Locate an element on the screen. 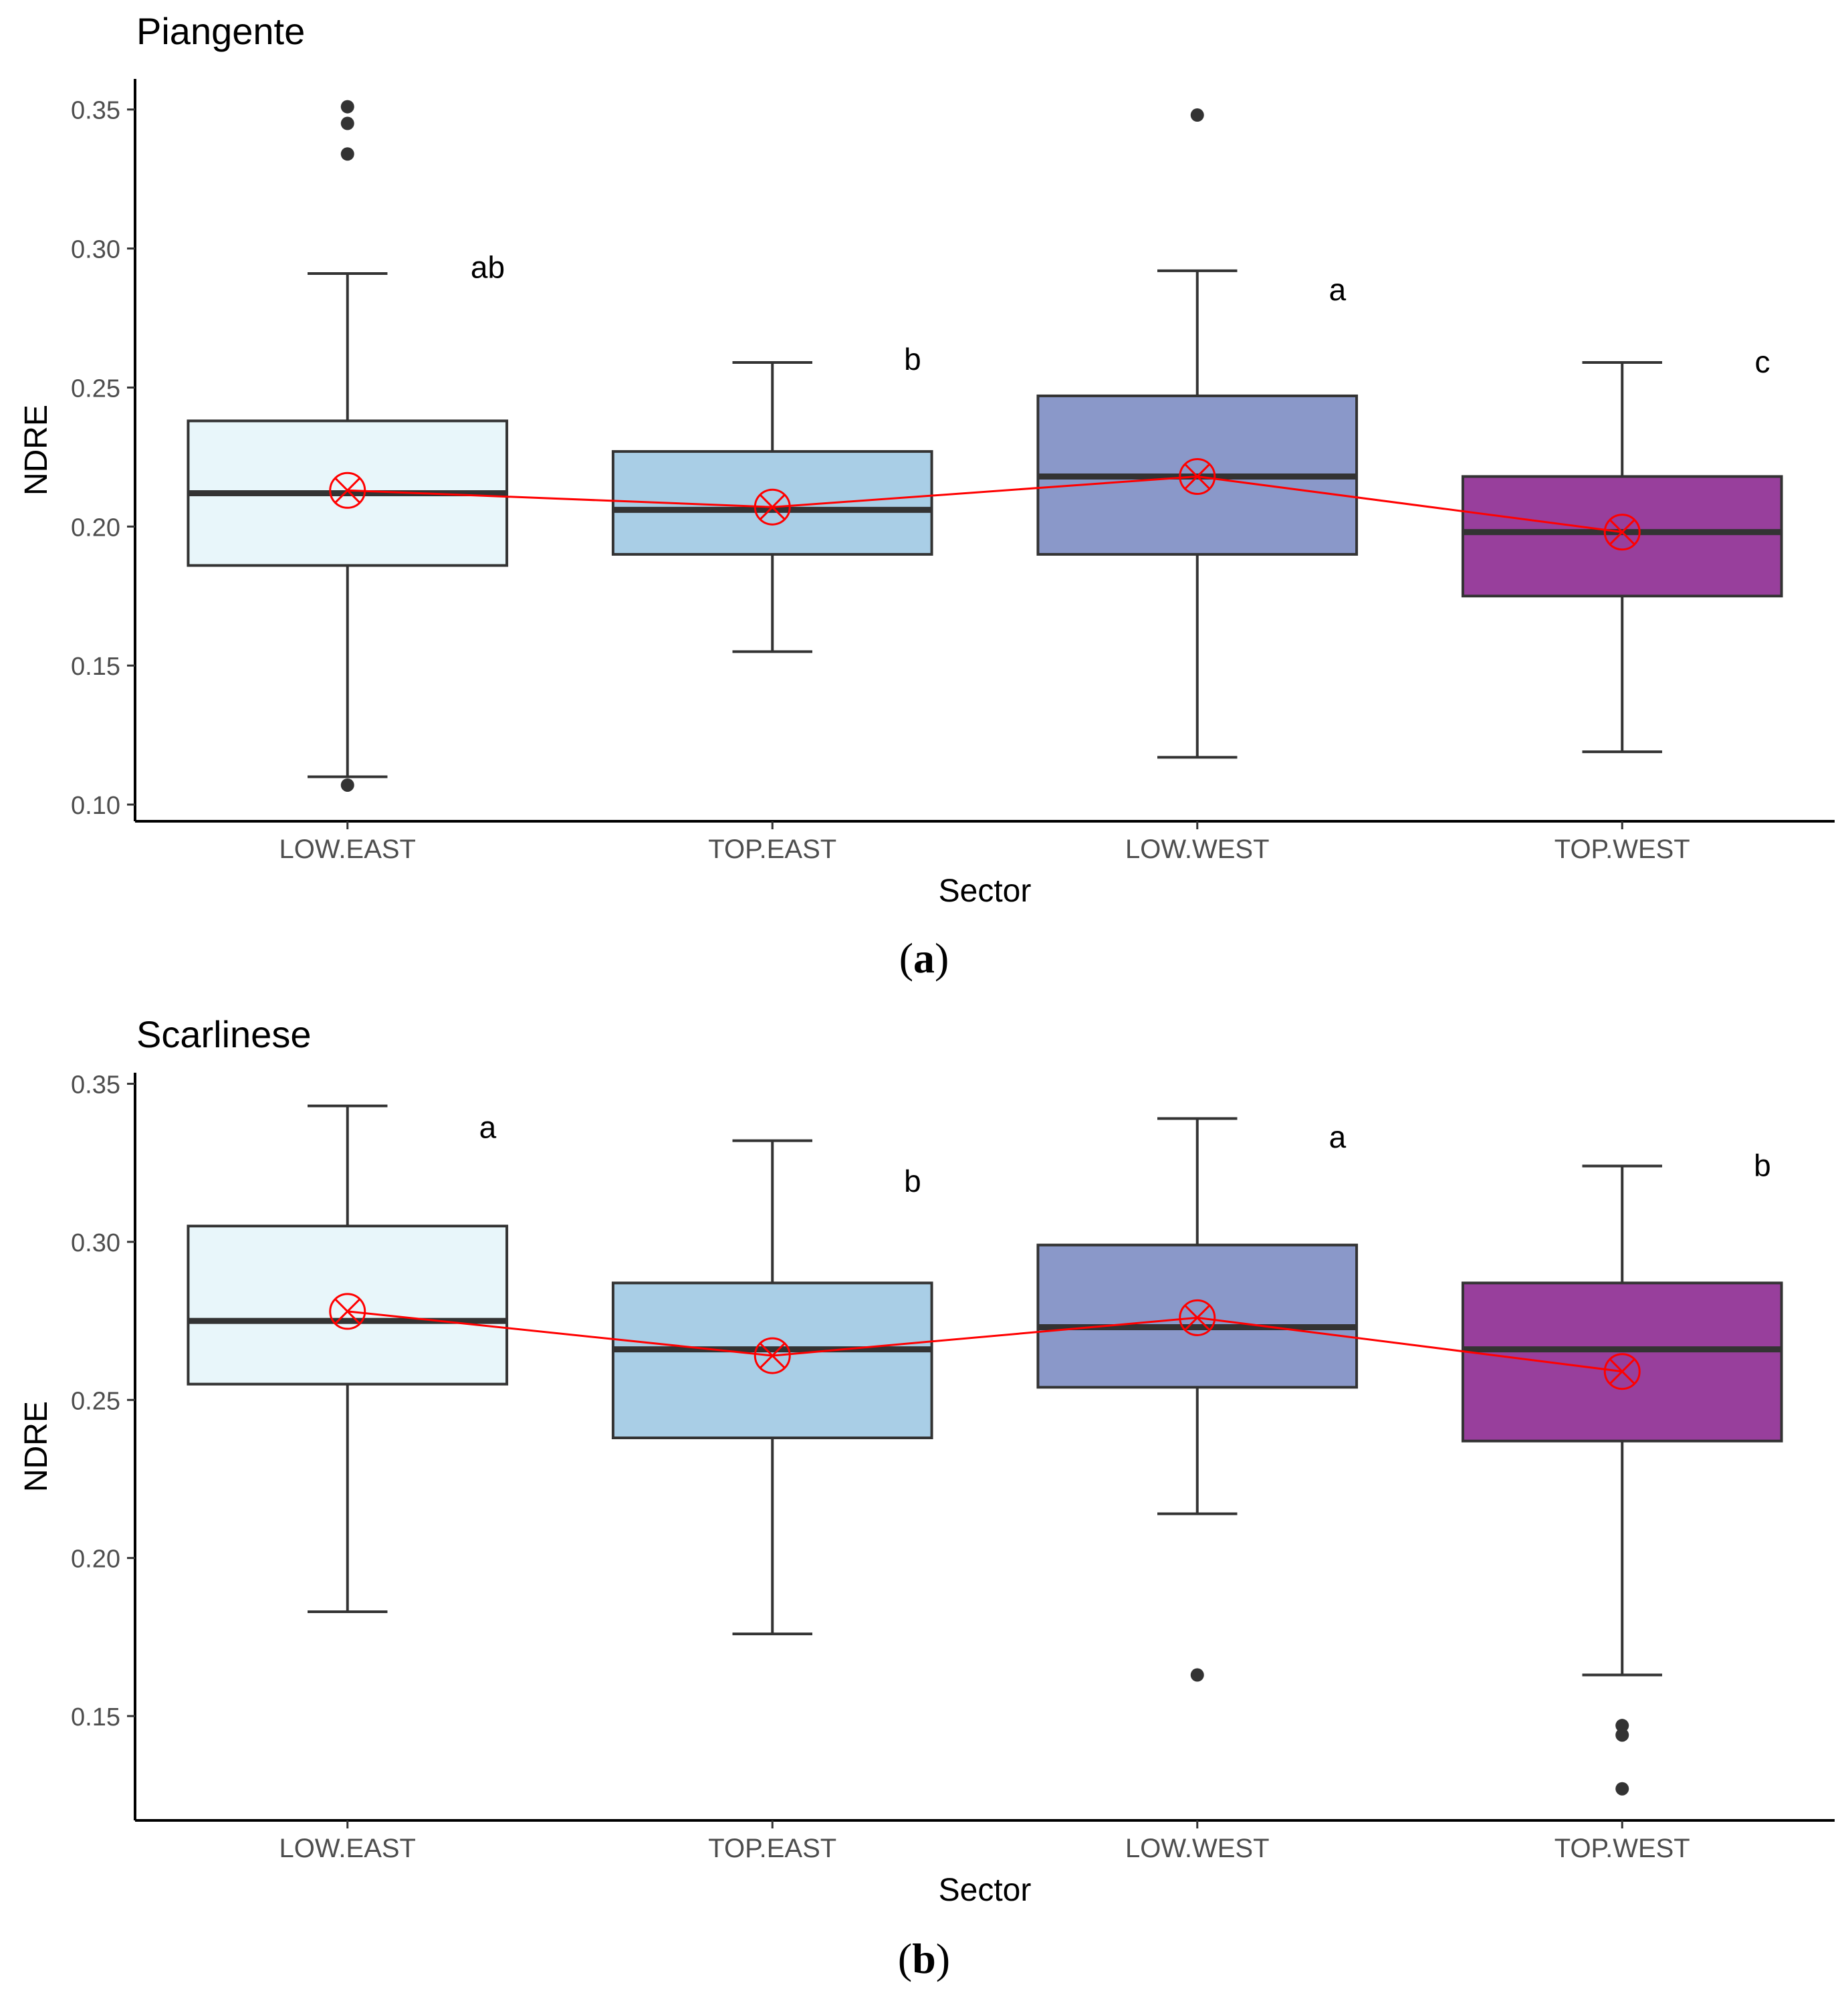 The image size is (1848, 2009). significance-letter: ab is located at coordinates (488, 267).